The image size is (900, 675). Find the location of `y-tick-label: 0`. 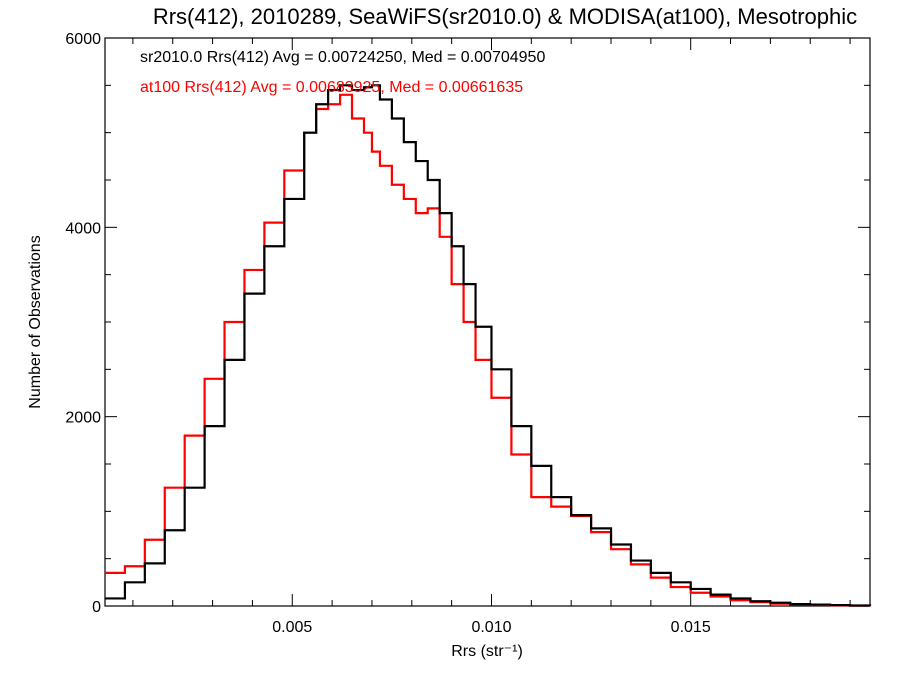

y-tick-label: 0 is located at coordinates (96, 607).